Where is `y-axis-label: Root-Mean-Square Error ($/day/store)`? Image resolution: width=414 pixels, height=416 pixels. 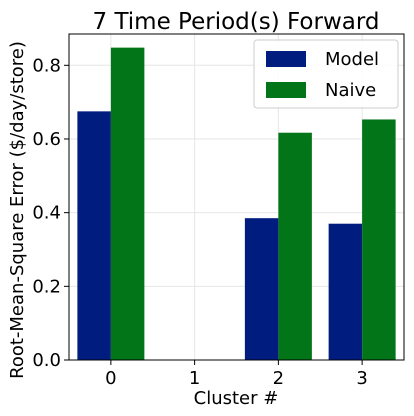
y-axis-label: Root-Mean-Square Error ($/day/store) is located at coordinates (17, 210).